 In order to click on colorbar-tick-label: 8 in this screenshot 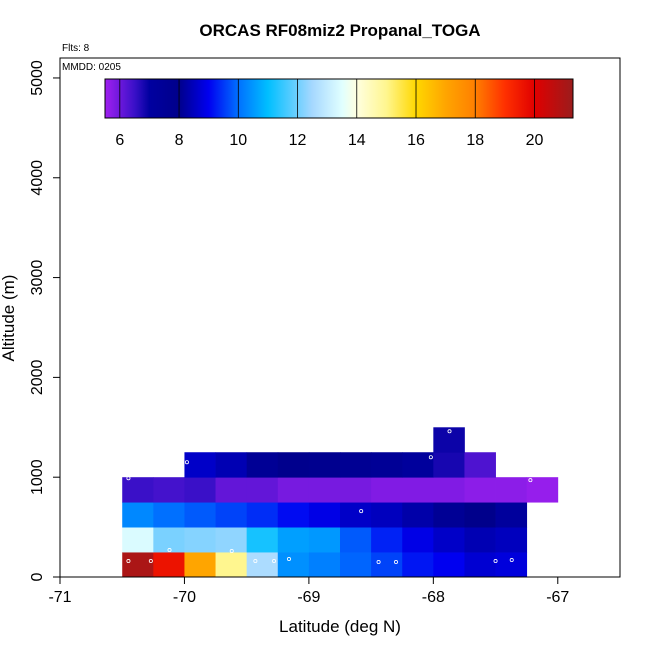, I will do `click(179, 140)`.